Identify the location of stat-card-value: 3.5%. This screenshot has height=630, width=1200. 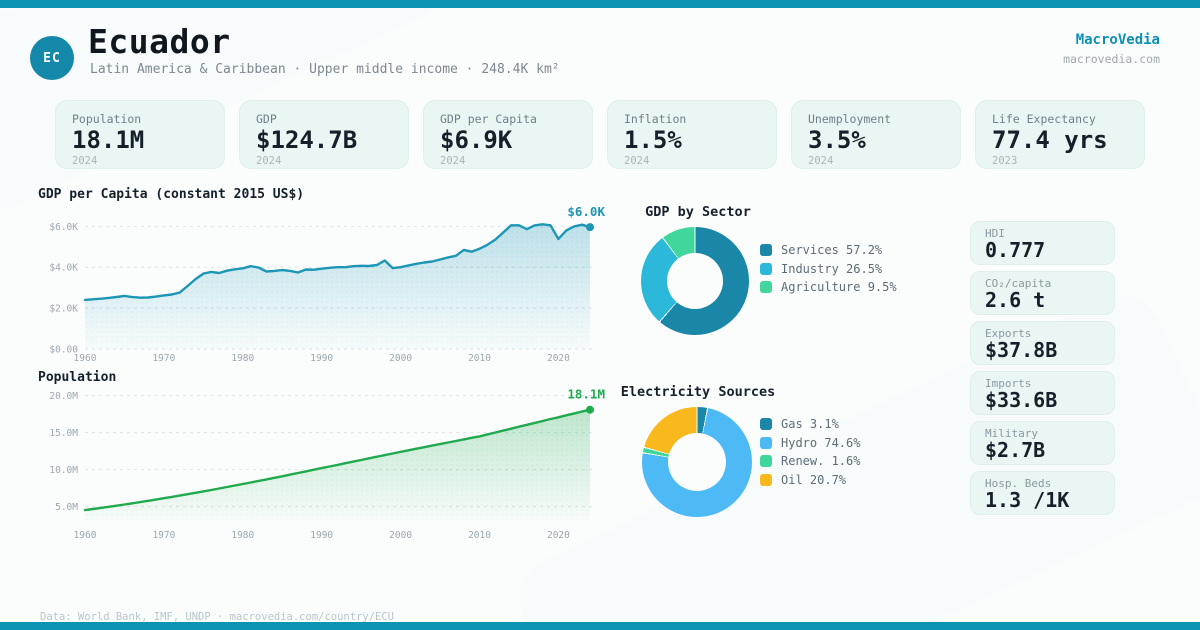
(837, 140).